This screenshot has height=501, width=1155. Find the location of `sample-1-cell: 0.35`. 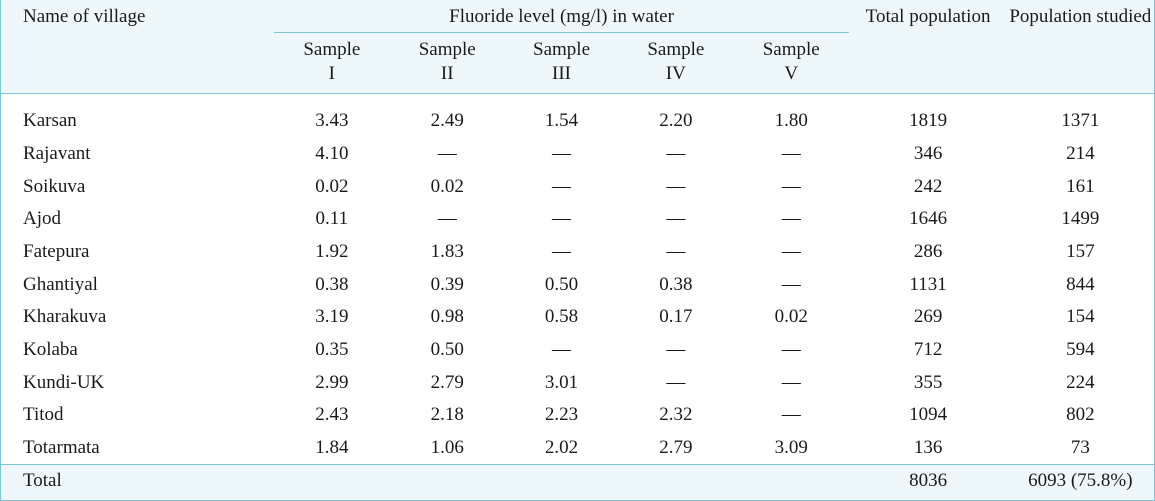

sample-1-cell: 0.35 is located at coordinates (332, 350).